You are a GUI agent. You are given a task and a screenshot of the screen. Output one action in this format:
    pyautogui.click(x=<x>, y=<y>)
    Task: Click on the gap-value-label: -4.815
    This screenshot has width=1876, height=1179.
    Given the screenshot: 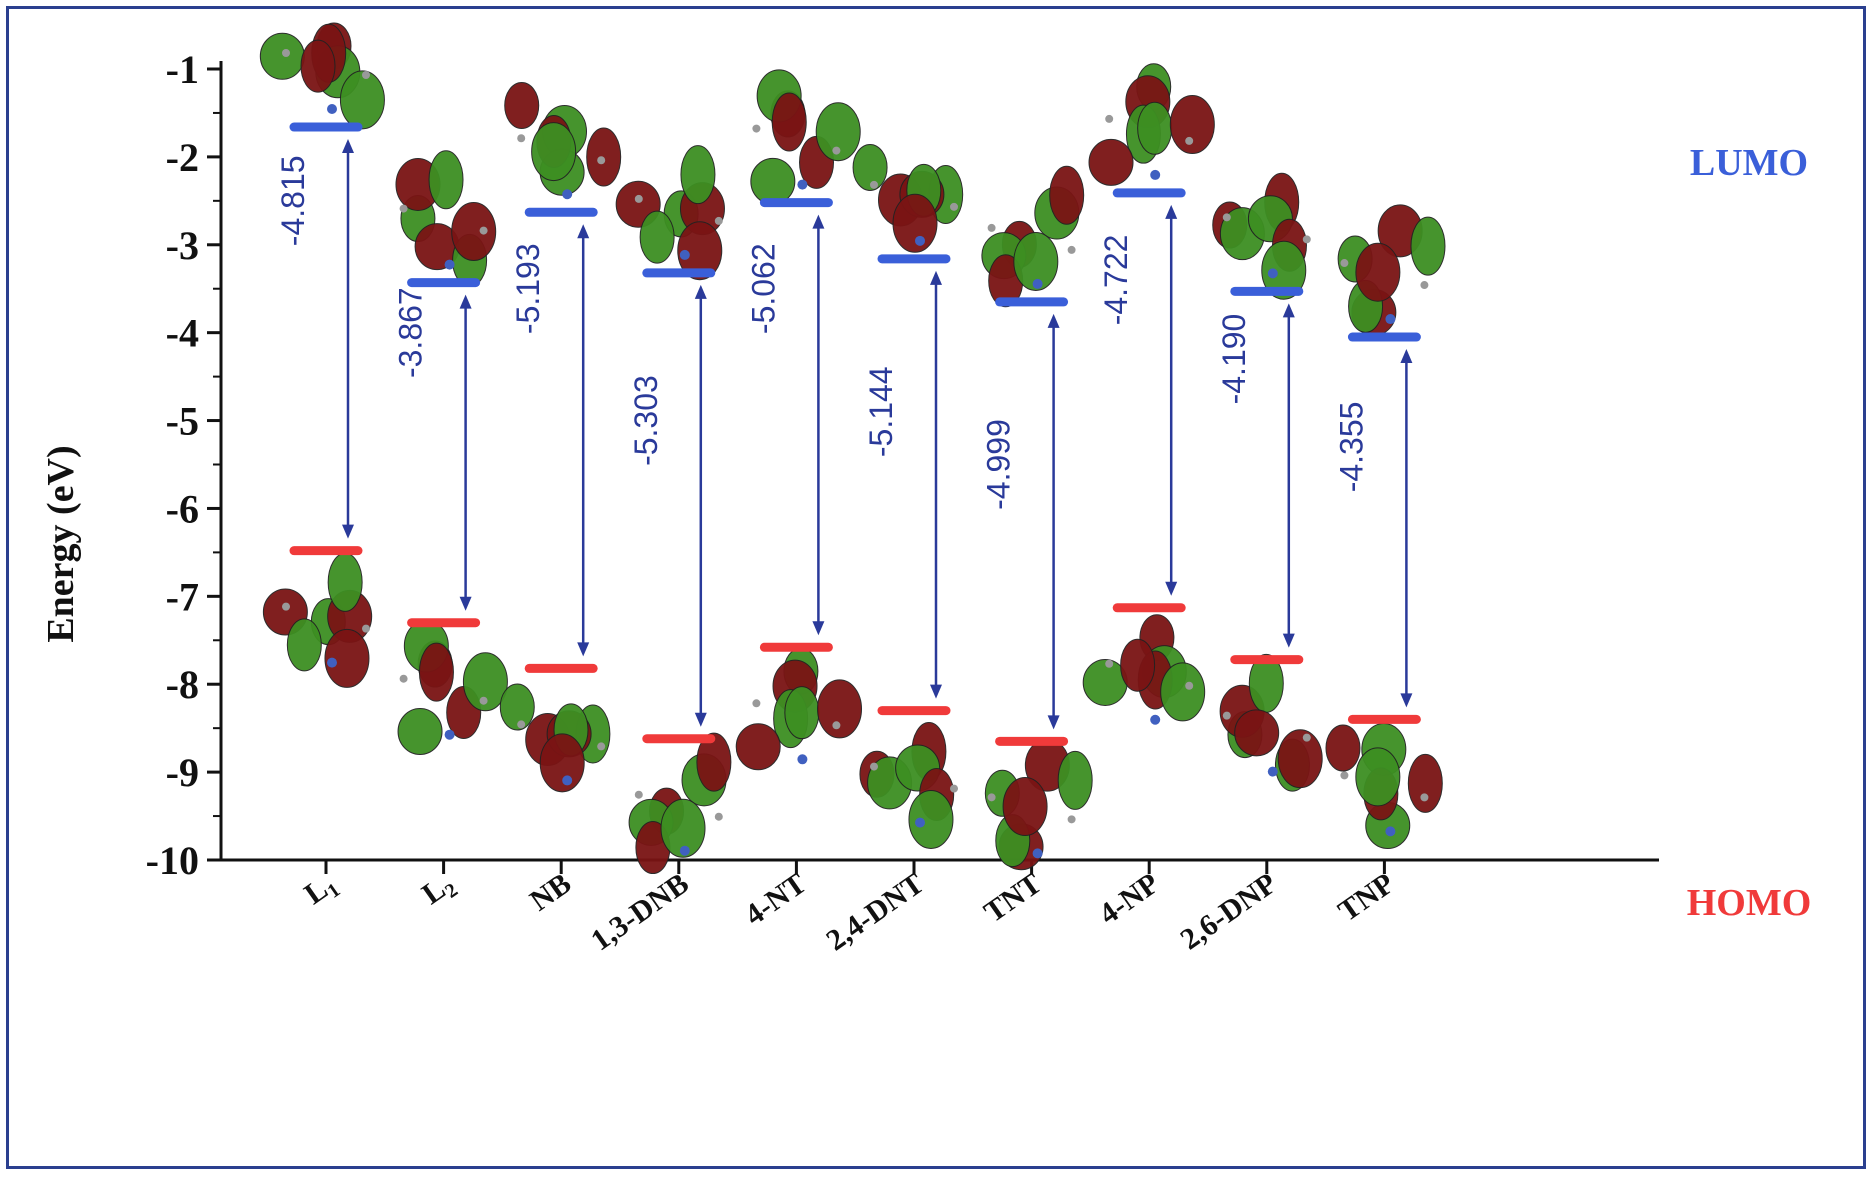 What is the action you would take?
    pyautogui.click(x=293, y=200)
    